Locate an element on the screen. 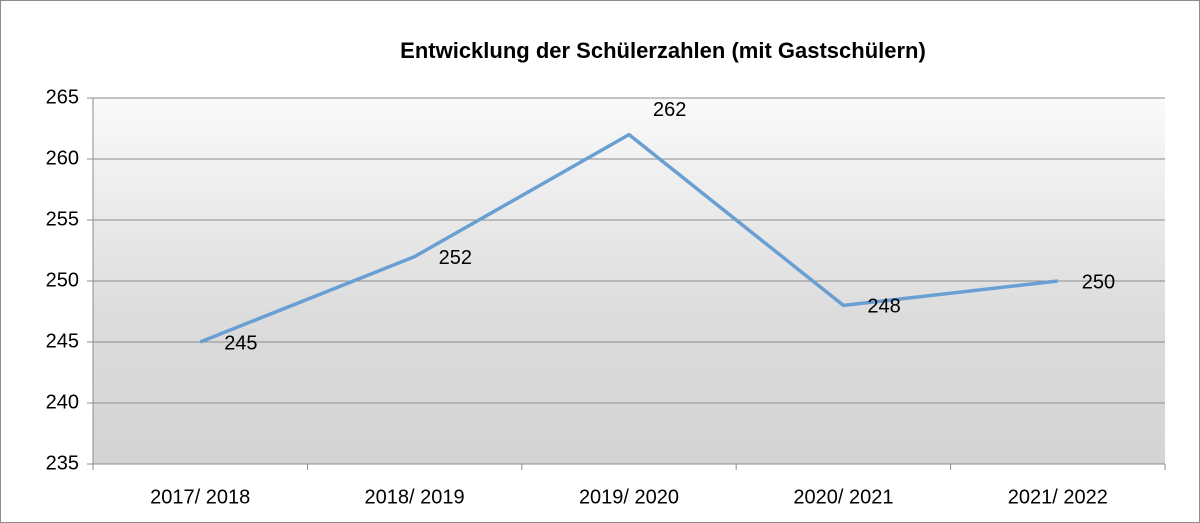 This screenshot has width=1200, height=523. y-tick-label: 265 is located at coordinates (62, 97).